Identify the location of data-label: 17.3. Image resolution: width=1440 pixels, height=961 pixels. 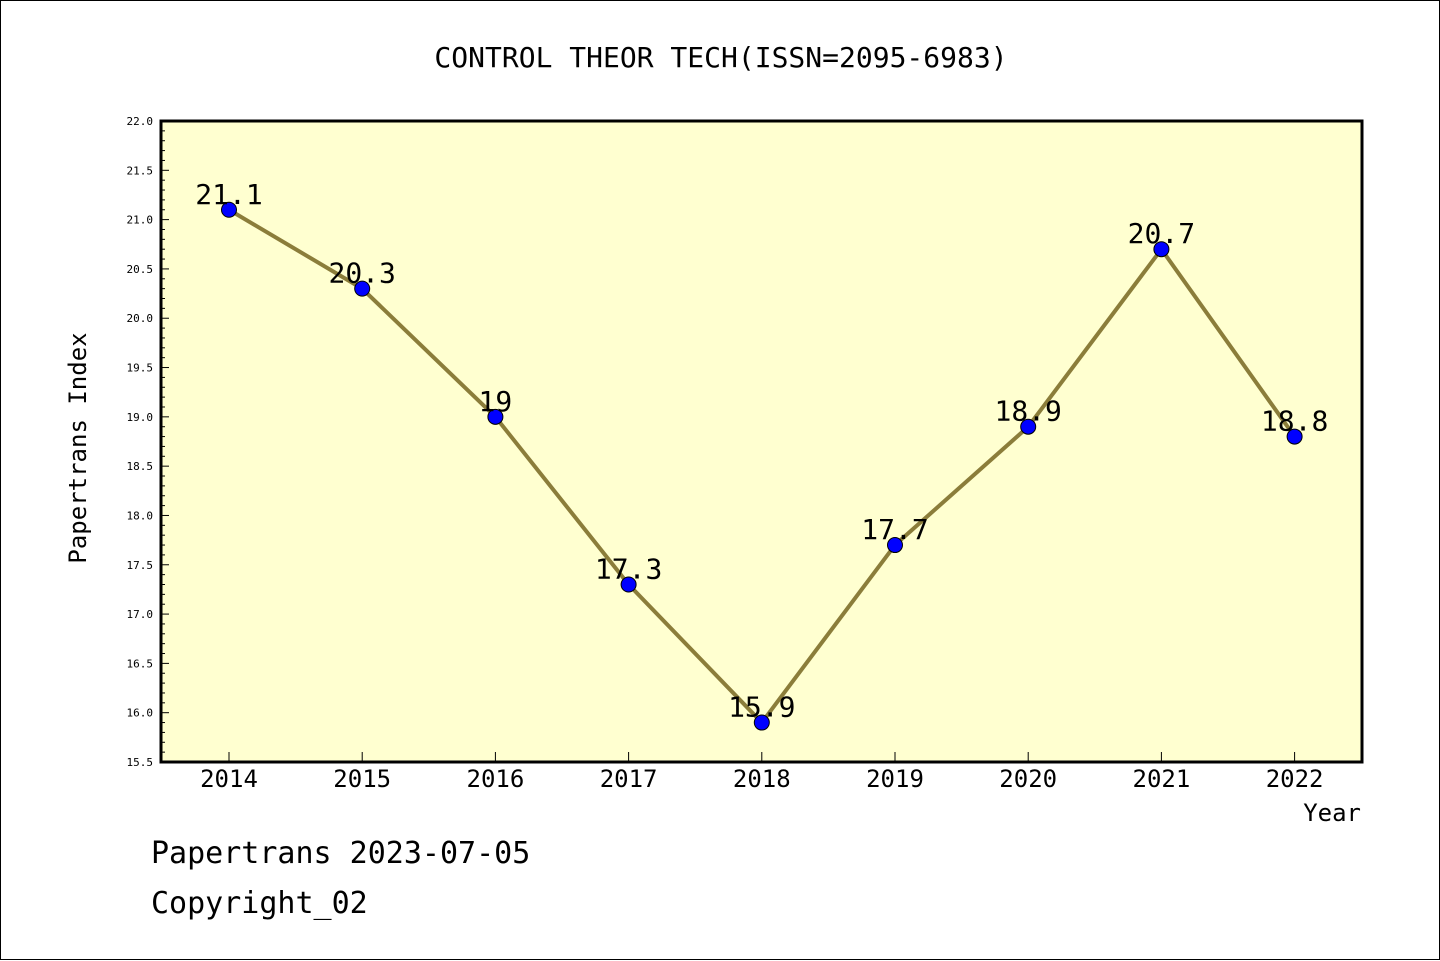
(628, 568).